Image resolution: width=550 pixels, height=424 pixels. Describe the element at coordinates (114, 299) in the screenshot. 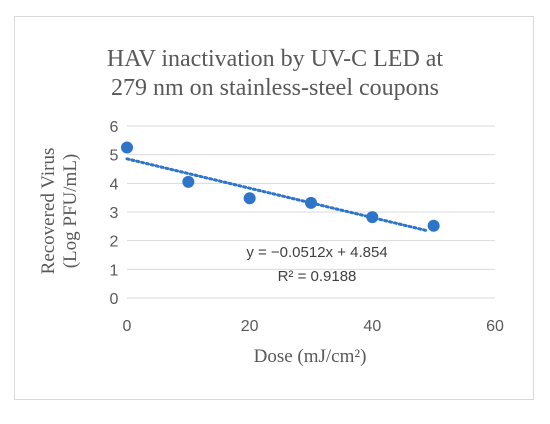

I see `y-tick-label-0: 0` at that location.